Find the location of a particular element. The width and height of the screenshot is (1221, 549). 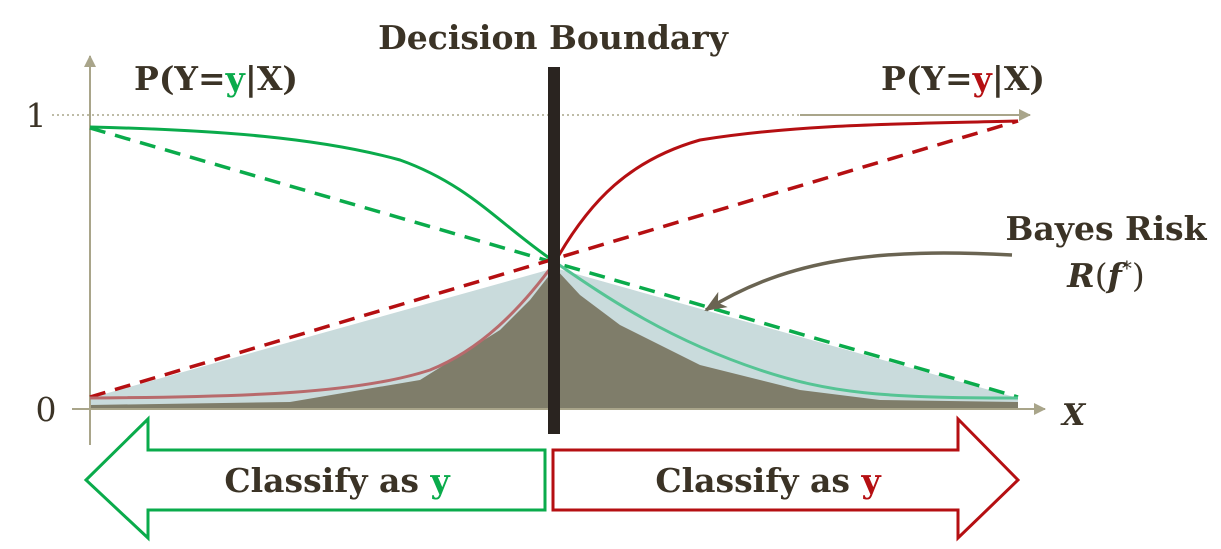

green-posterior-curve-faded is located at coordinates (786, 330).